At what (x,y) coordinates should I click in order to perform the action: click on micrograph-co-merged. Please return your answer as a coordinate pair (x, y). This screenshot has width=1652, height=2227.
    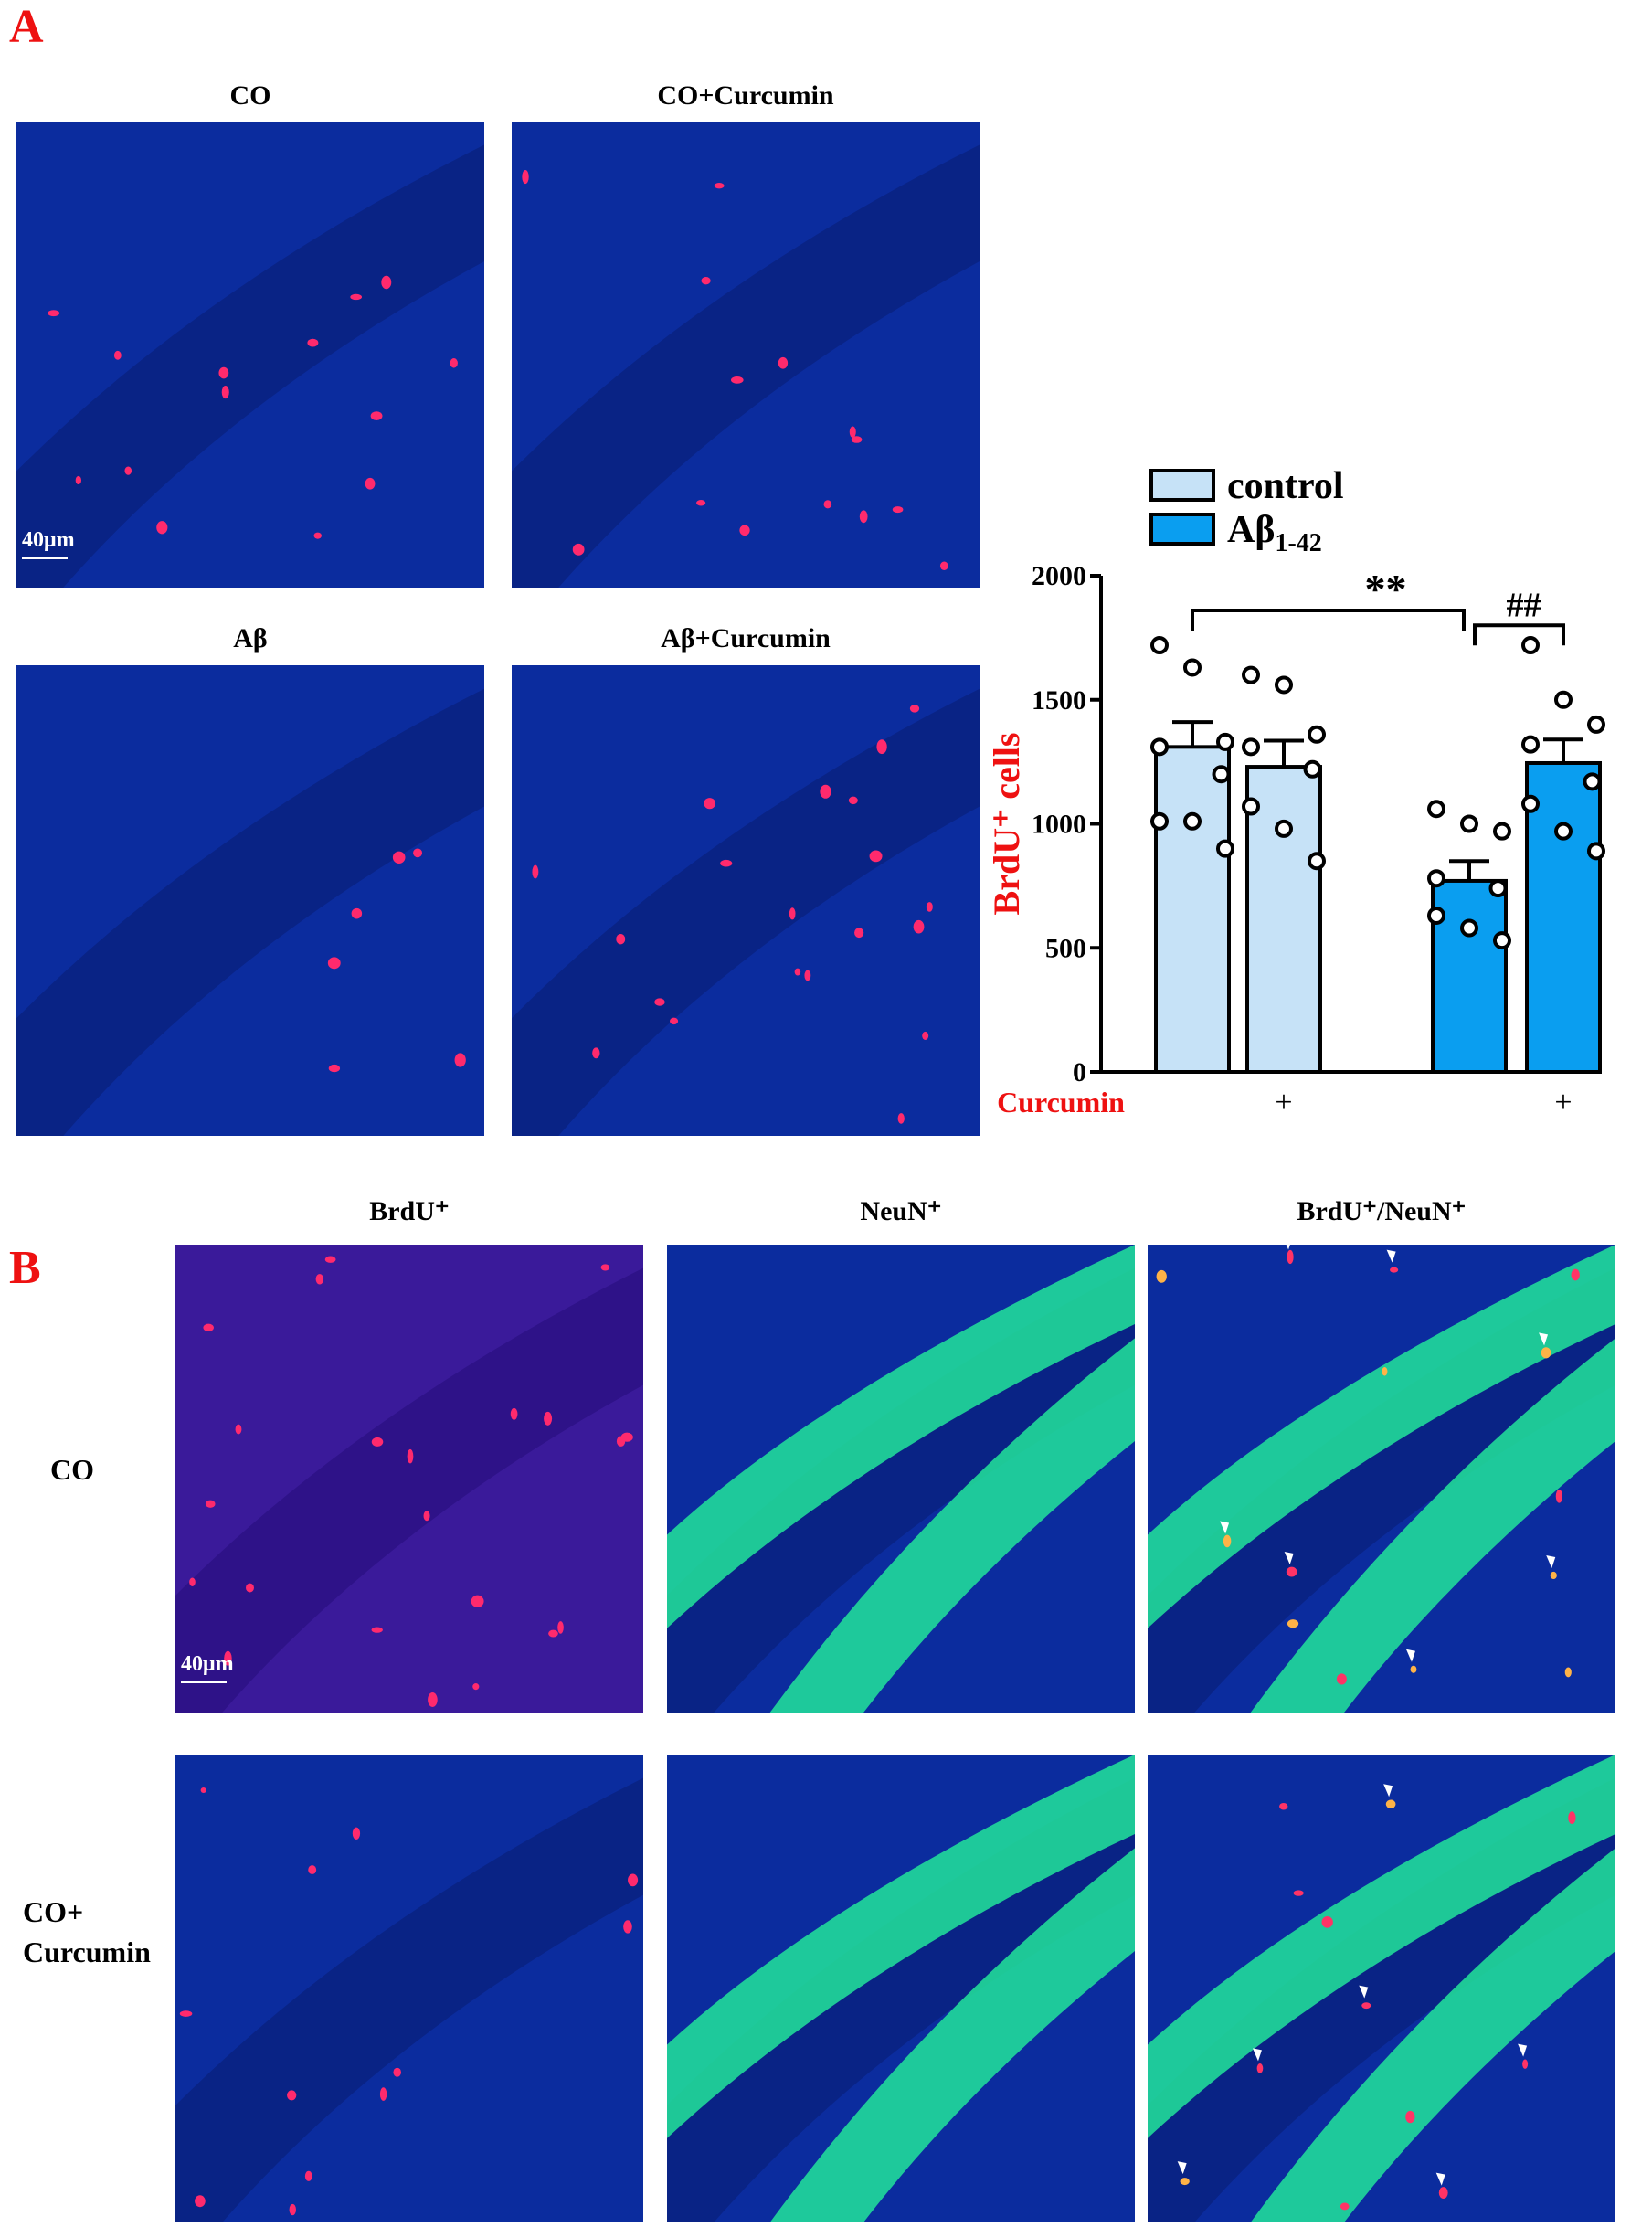
    Looking at the image, I should click on (1382, 1479).